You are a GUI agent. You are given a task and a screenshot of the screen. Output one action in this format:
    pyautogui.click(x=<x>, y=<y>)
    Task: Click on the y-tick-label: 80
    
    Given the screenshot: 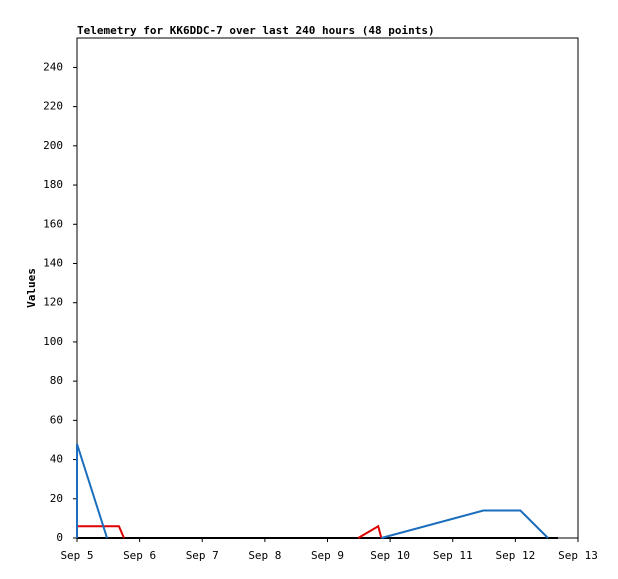 What is the action you would take?
    pyautogui.click(x=56, y=380)
    